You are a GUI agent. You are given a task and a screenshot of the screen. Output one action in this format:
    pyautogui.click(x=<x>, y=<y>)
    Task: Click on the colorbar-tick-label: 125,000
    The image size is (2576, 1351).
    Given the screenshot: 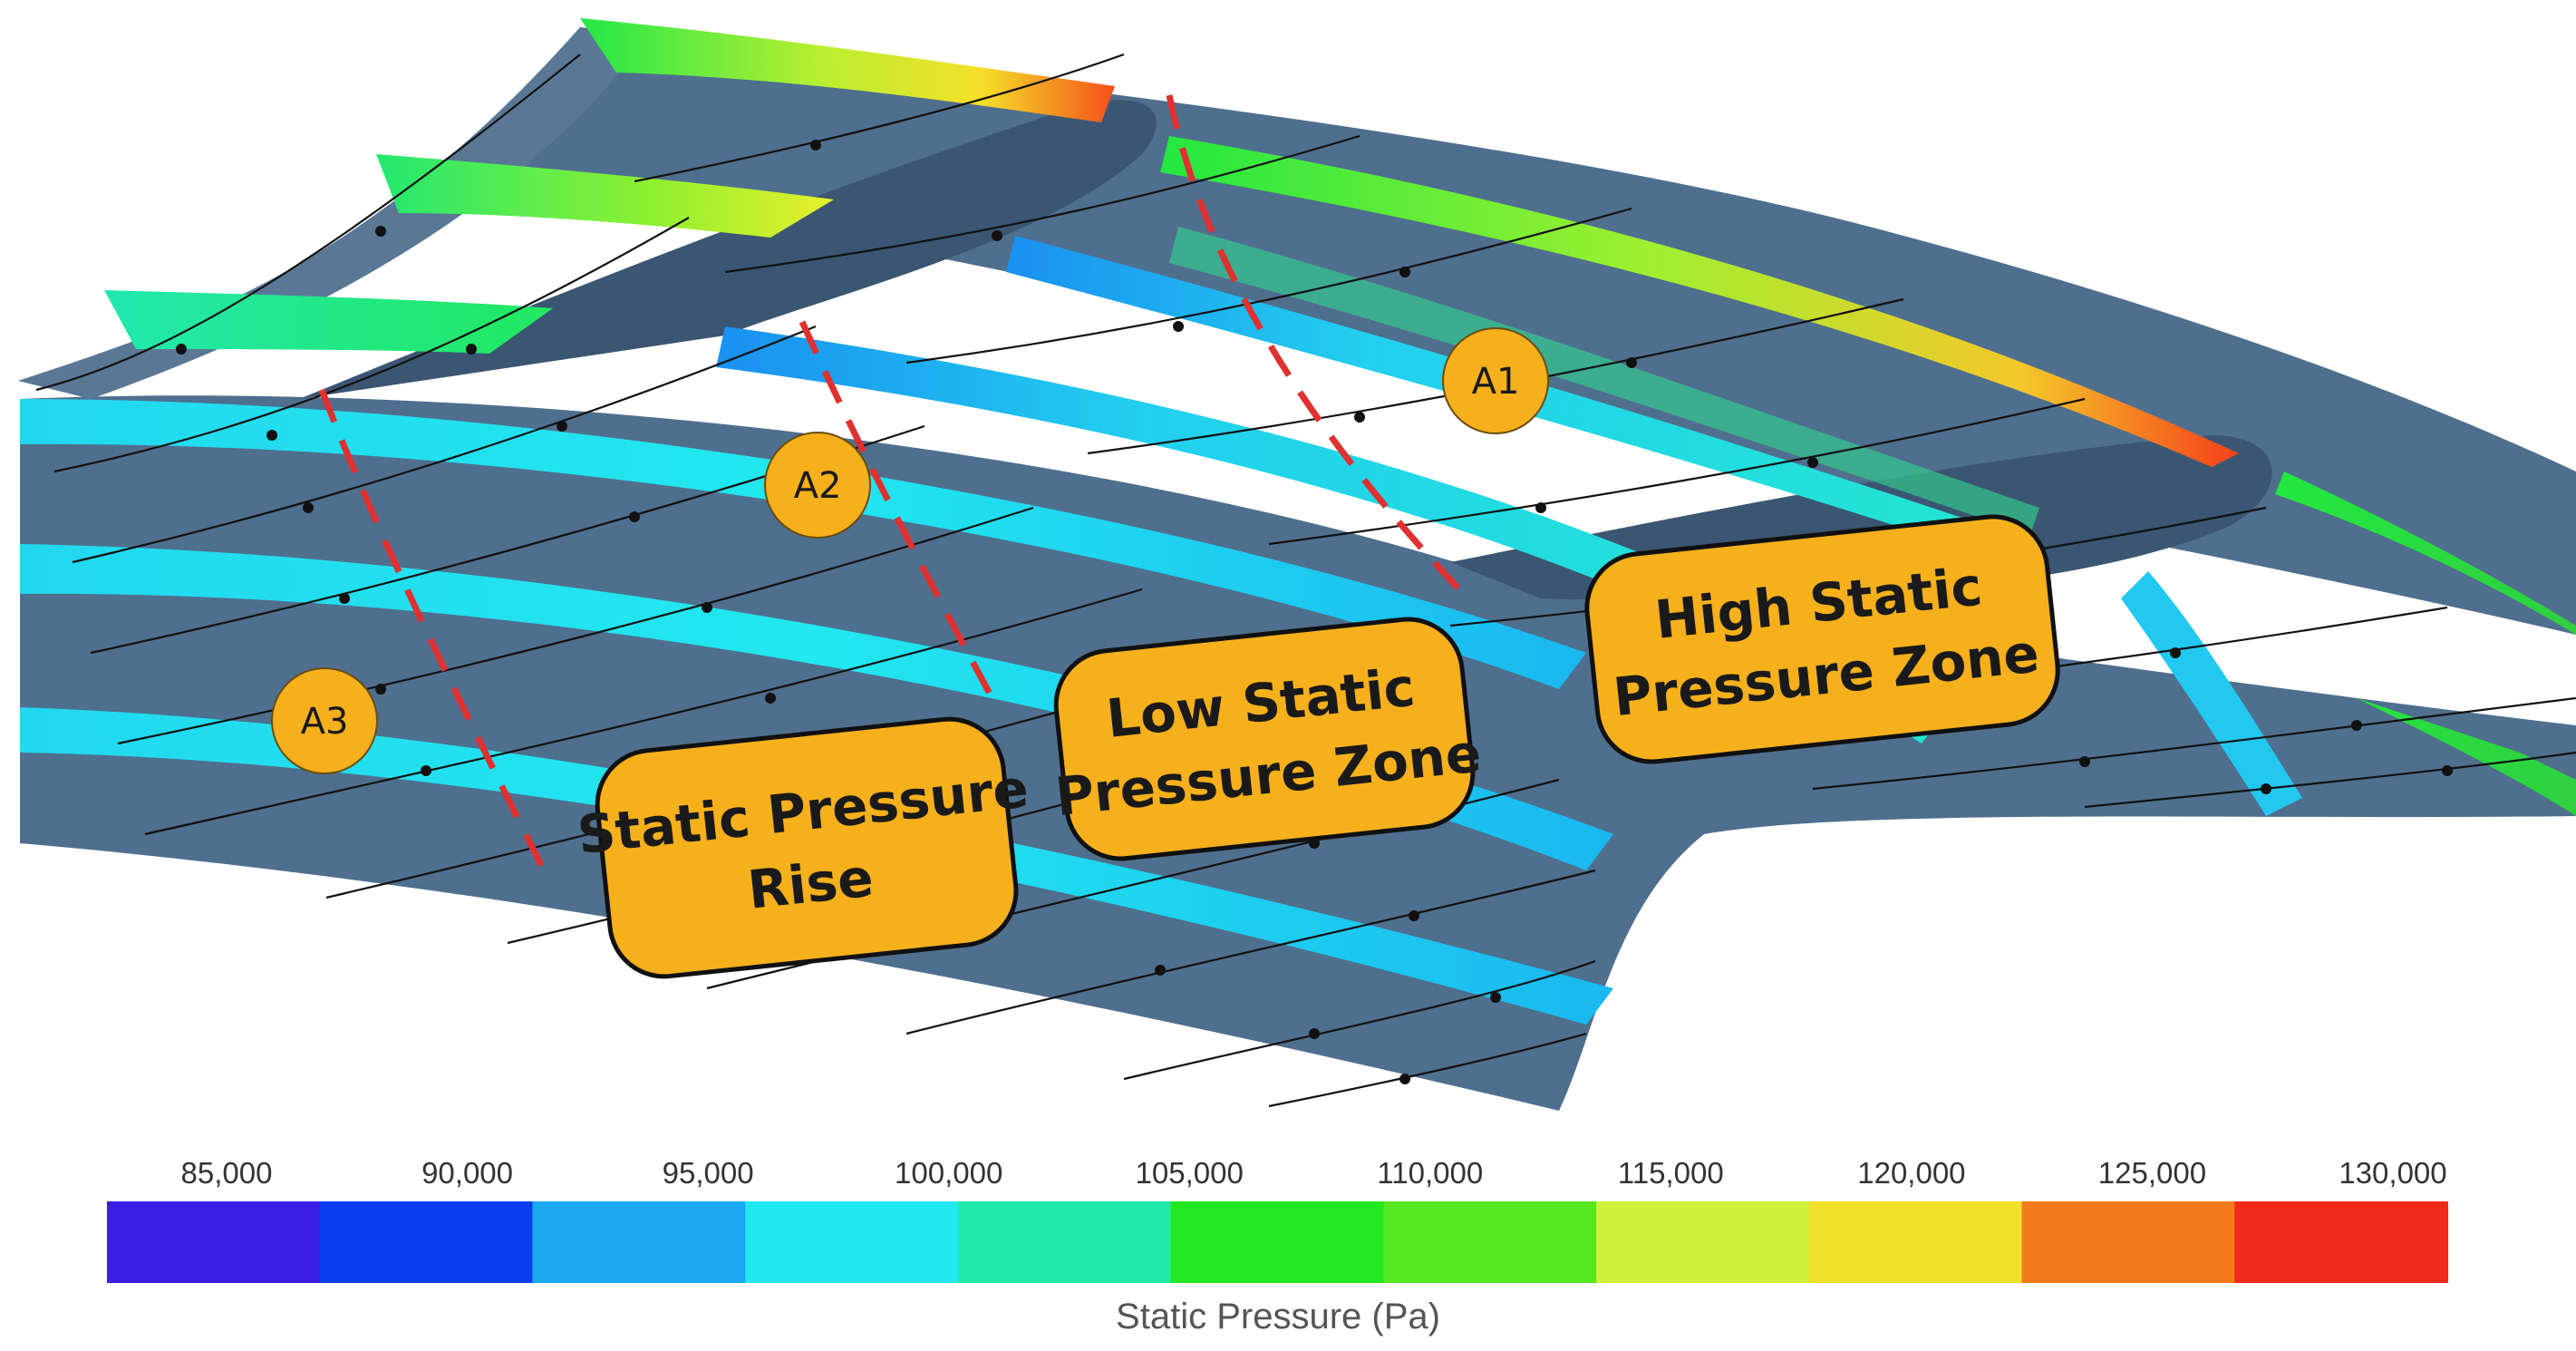 What is the action you would take?
    pyautogui.click(x=2152, y=1173)
    